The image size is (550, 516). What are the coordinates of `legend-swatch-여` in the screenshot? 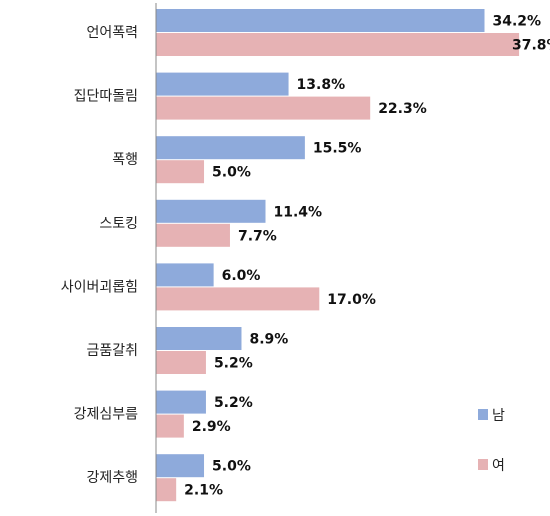 It's located at (483, 464).